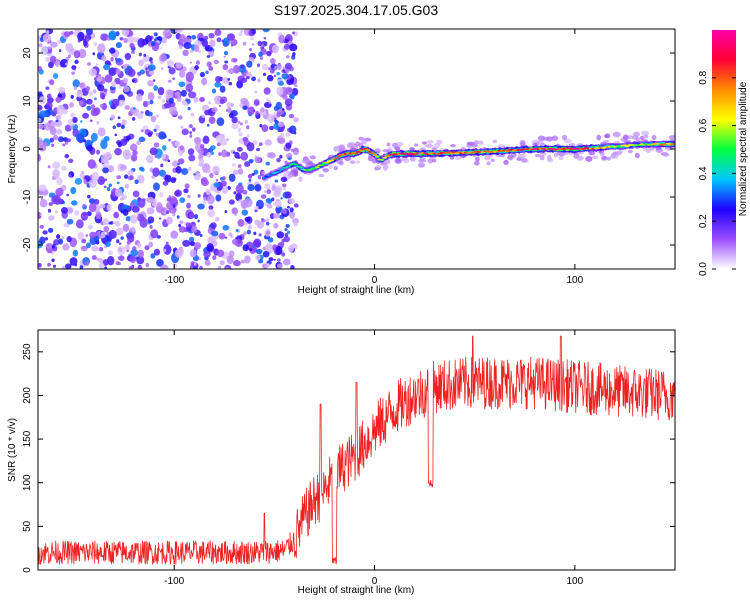  I want to click on snr-y-tick-label: 100, so click(27, 482).